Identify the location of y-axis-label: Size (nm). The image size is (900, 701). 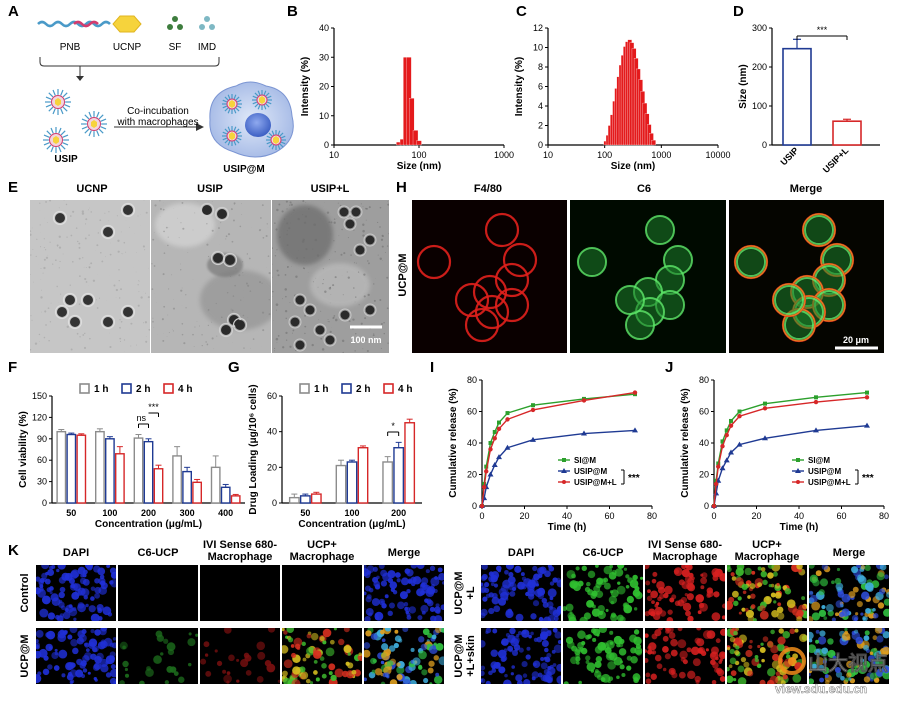
(743, 86).